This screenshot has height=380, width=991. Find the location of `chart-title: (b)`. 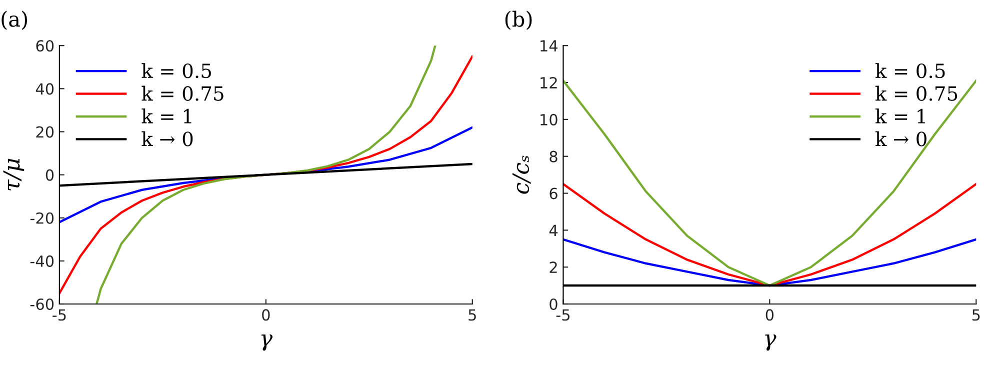

chart-title: (b) is located at coordinates (518, 20).